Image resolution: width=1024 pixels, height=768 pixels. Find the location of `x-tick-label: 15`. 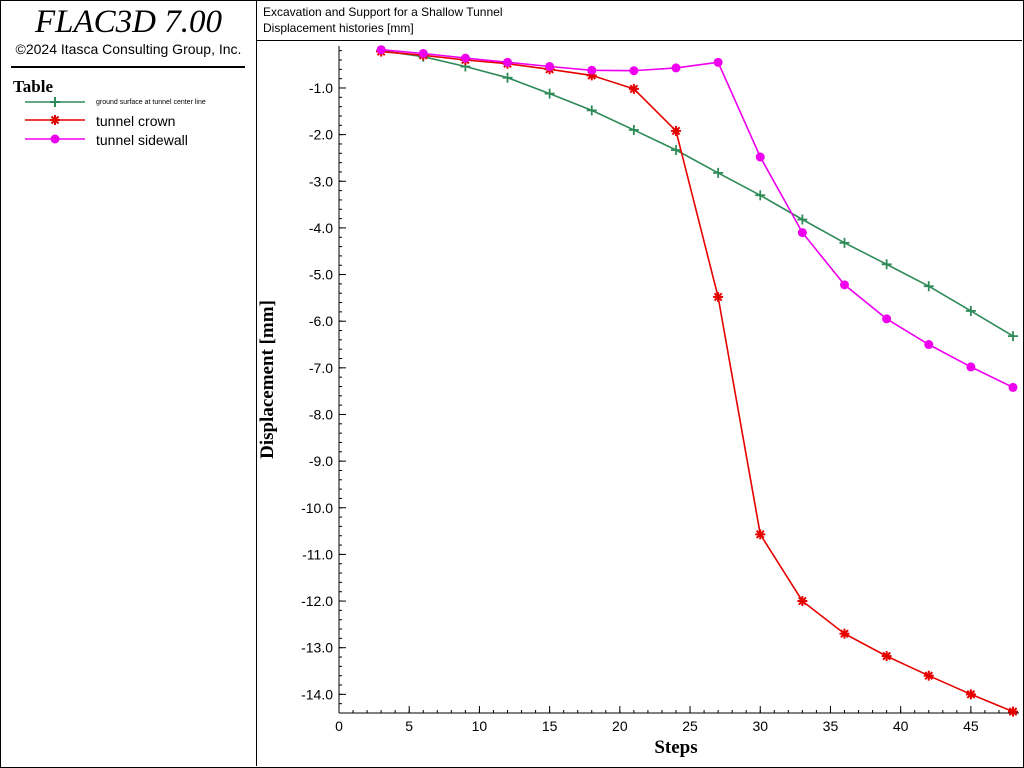

x-tick-label: 15 is located at coordinates (550, 726).